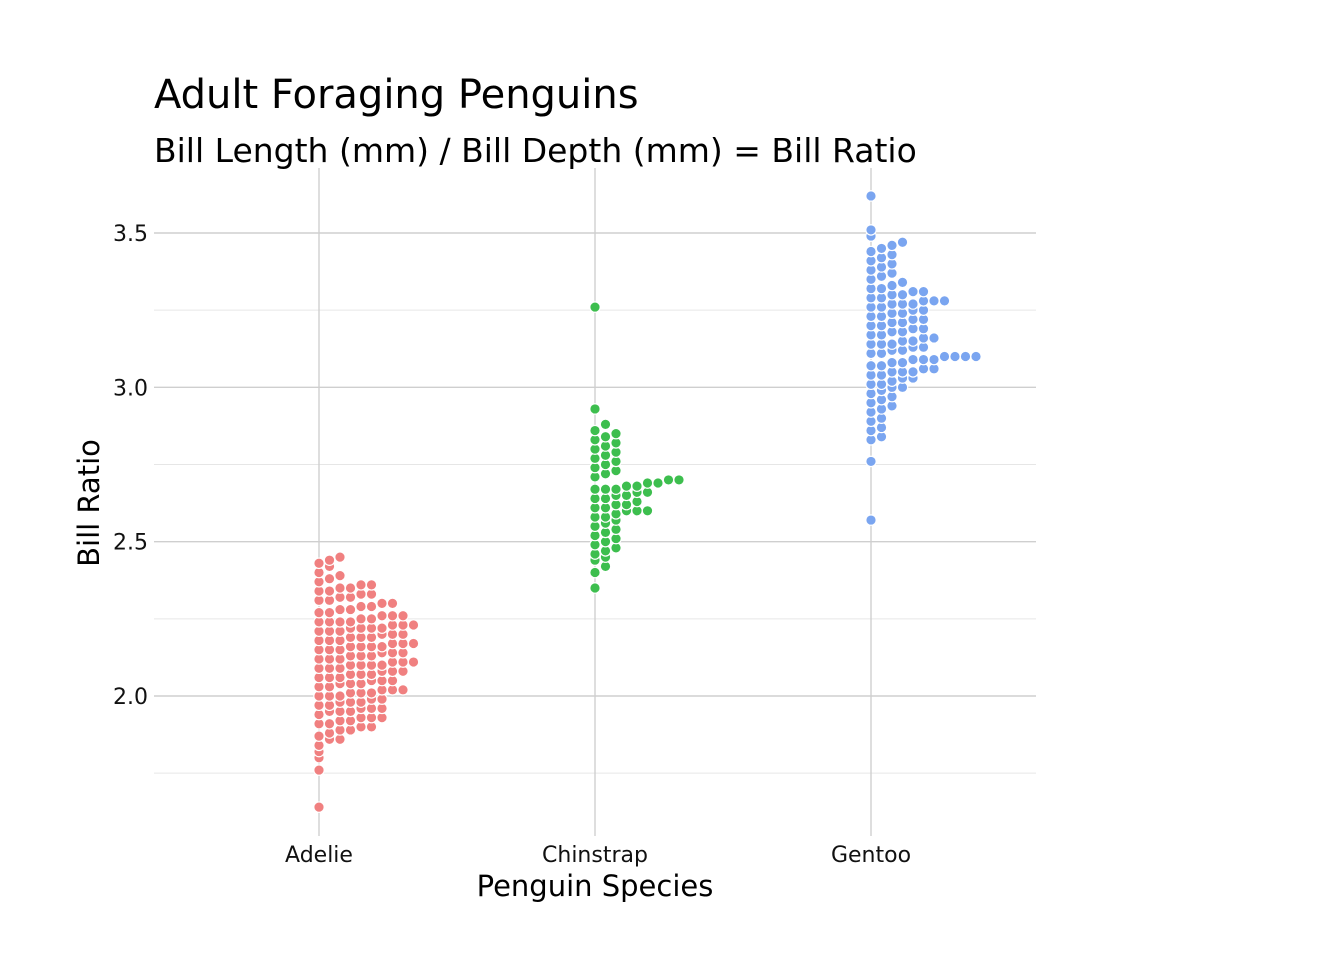 Image resolution: width=1344 pixels, height=960 pixels. Describe the element at coordinates (396, 95) in the screenshot. I see `chart-title: Adult Foraging Penguins` at that location.